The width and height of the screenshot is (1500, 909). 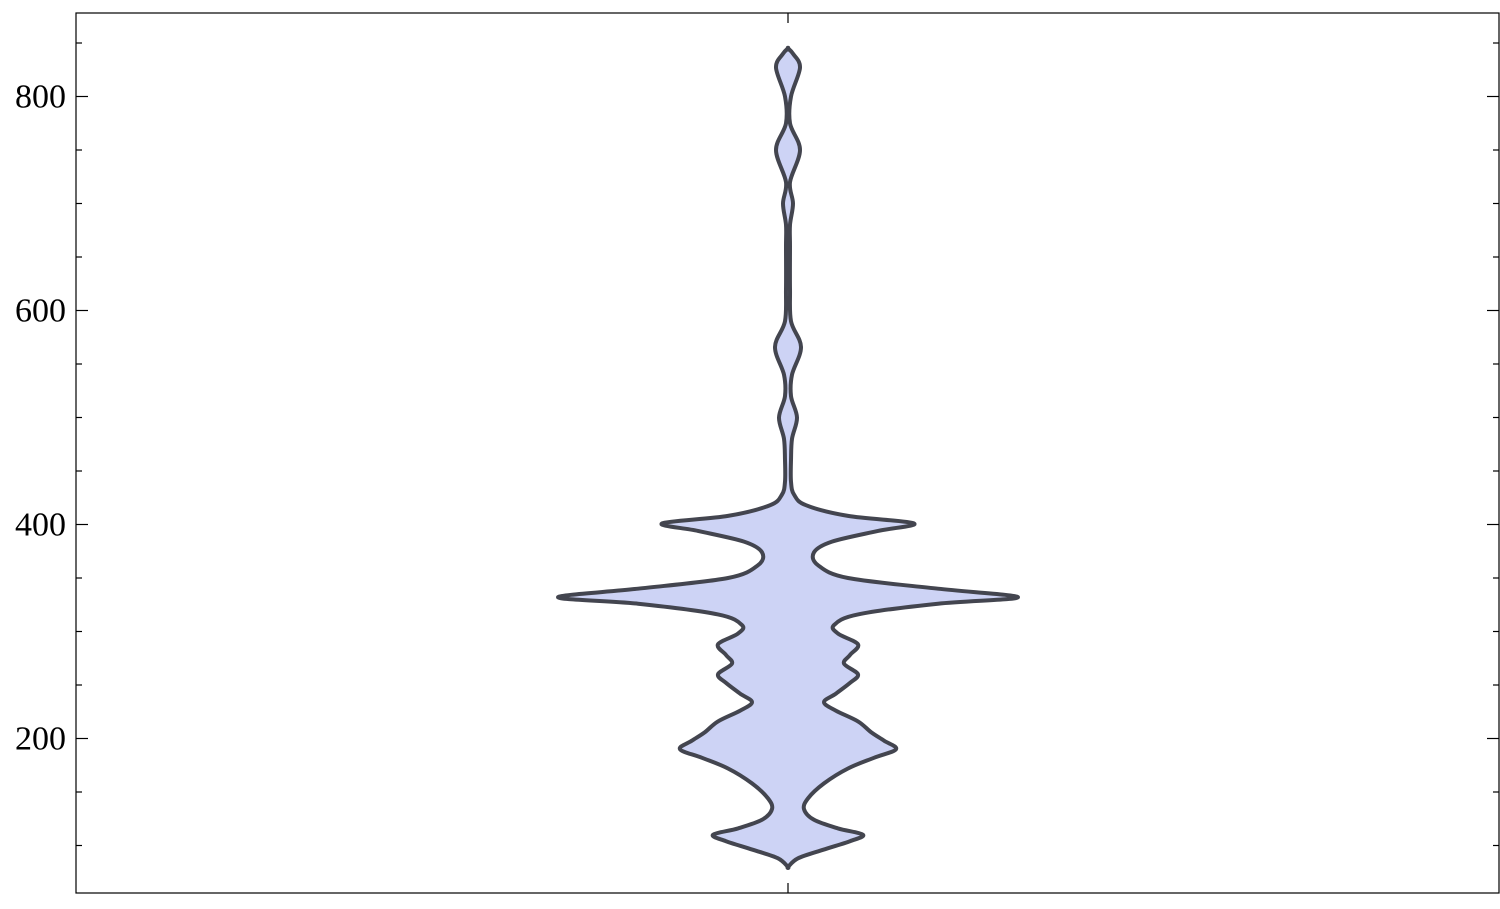 What do you see at coordinates (40, 311) in the screenshot?
I see `y-tick-label: 600` at bounding box center [40, 311].